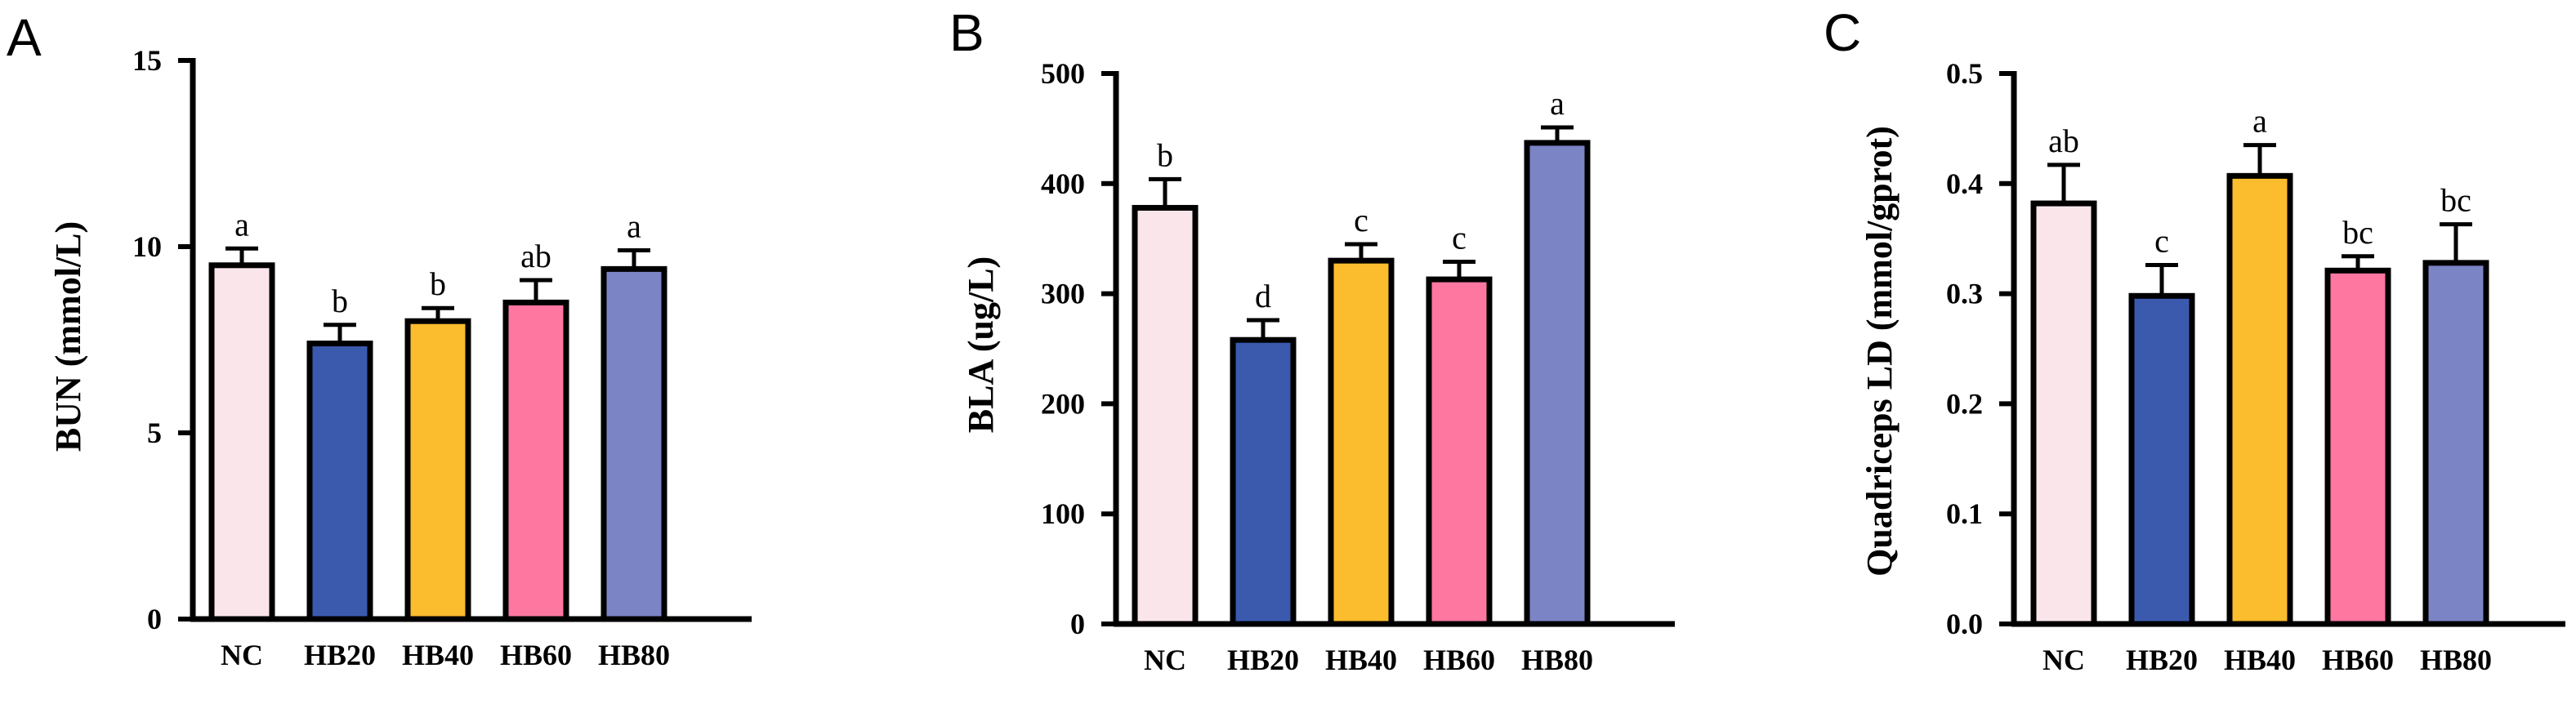  I want to click on panel-a-y-tick-label-0: 0, so click(155, 619).